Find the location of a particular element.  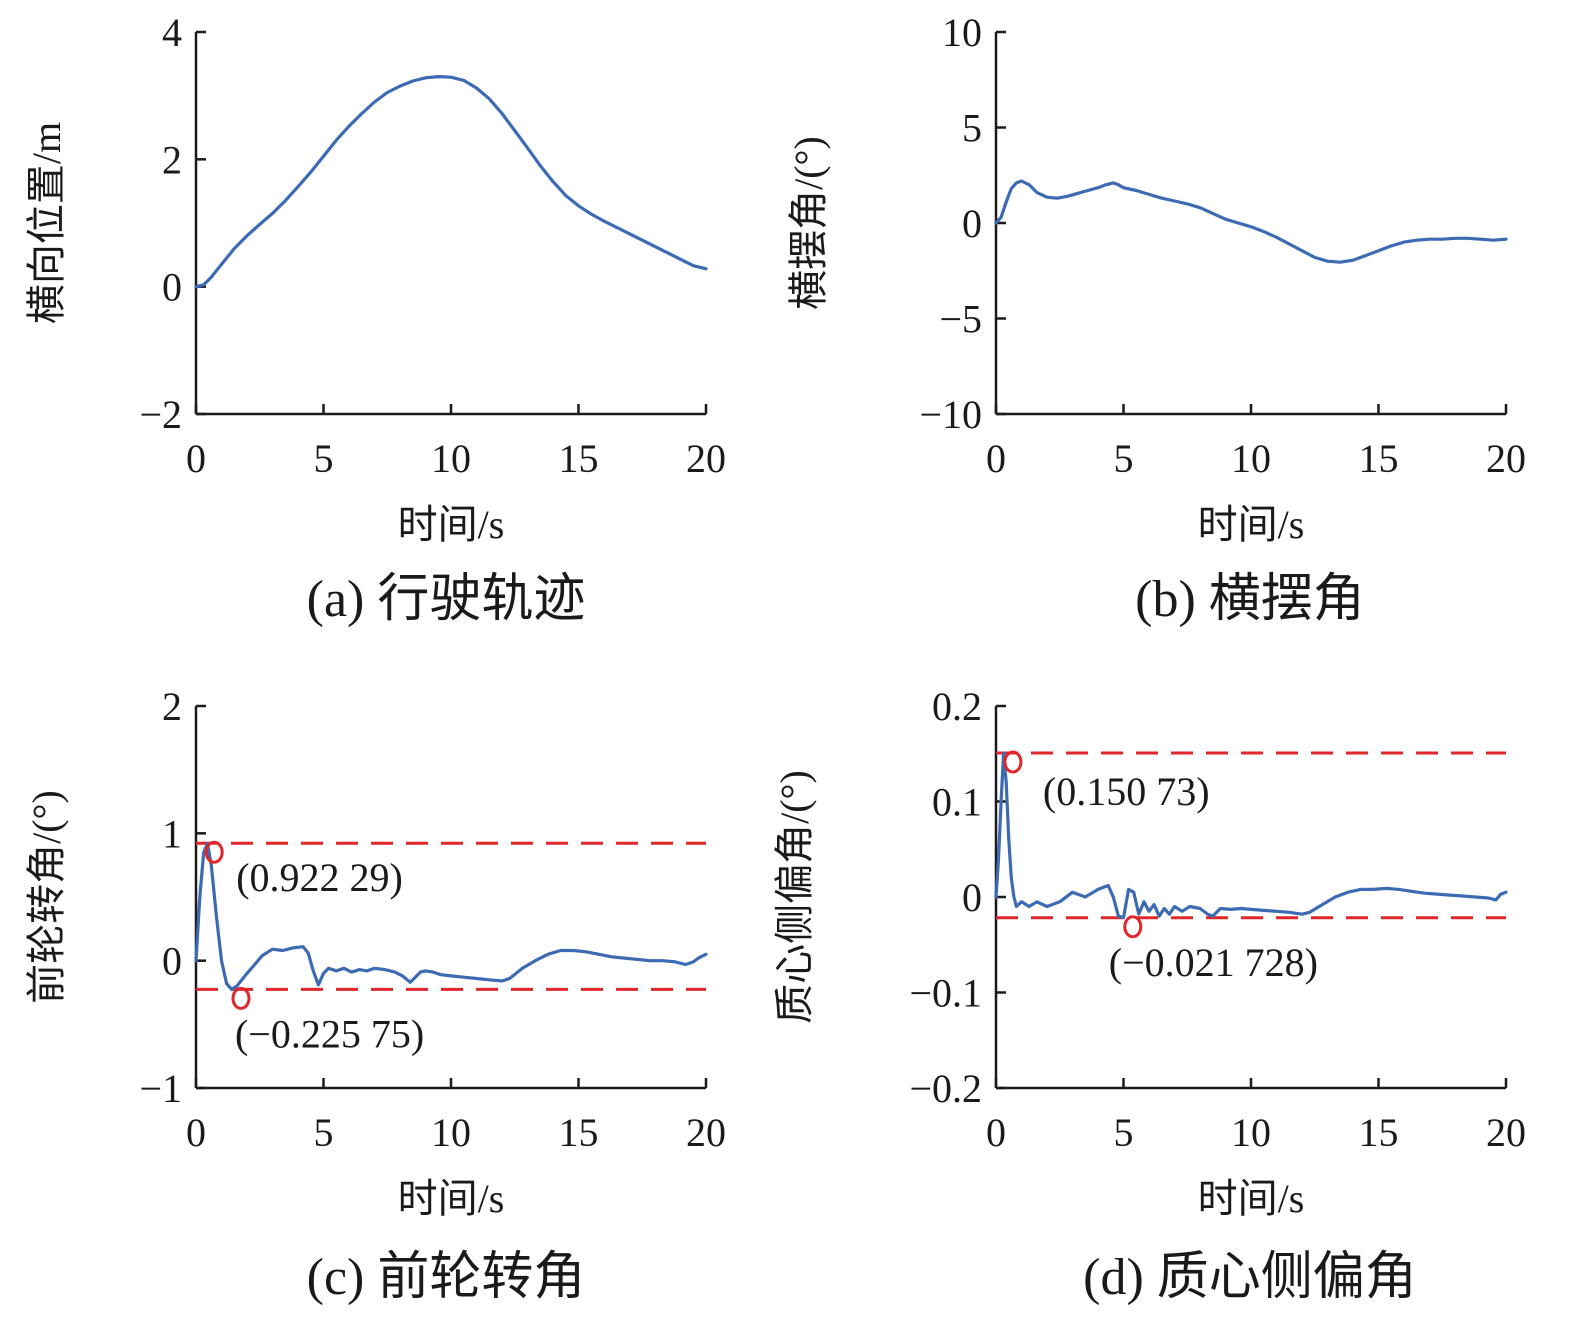

y-tick-label: −0.1 is located at coordinates (945, 993).